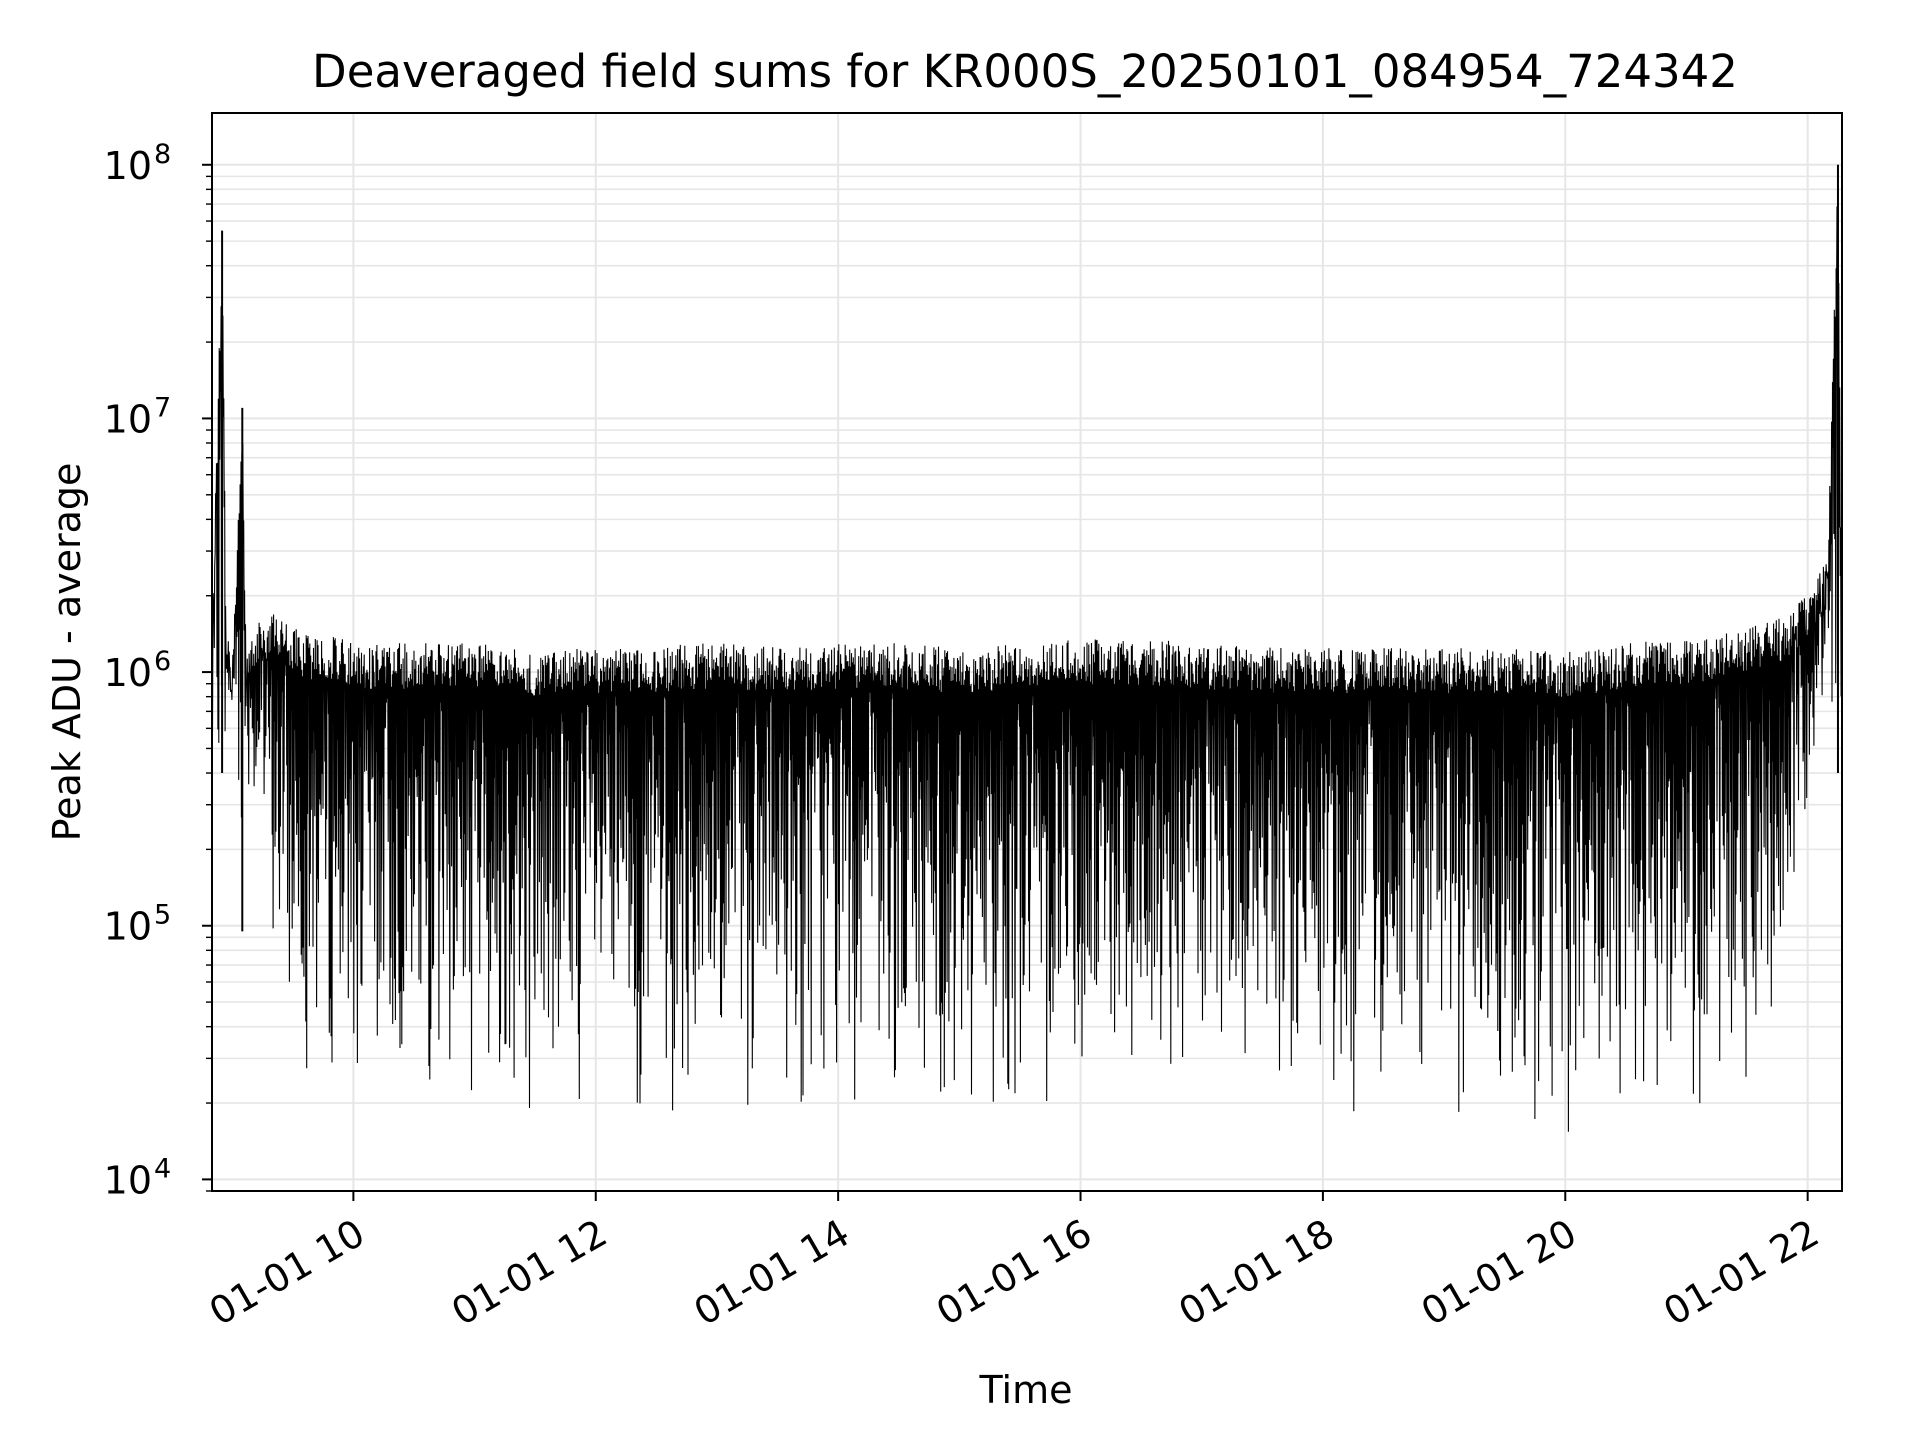  I want to click on x-tick-label: 01-01 12, so click(529, 1273).